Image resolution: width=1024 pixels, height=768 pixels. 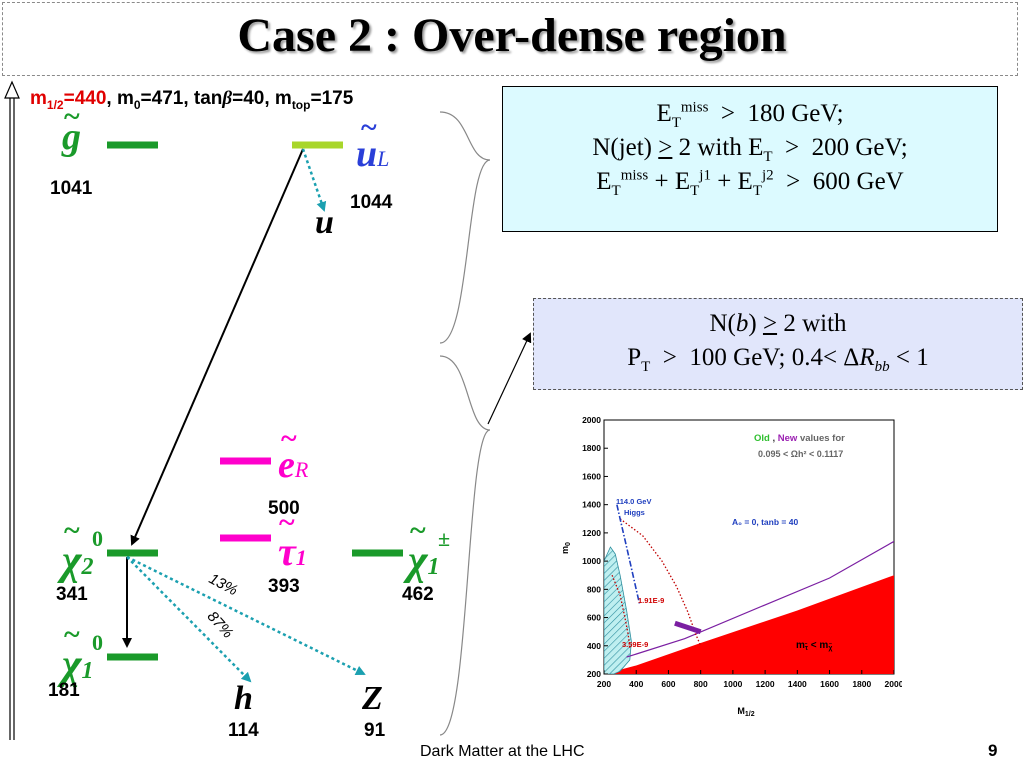 I want to click on x-tick-label: 400, so click(x=636, y=684).